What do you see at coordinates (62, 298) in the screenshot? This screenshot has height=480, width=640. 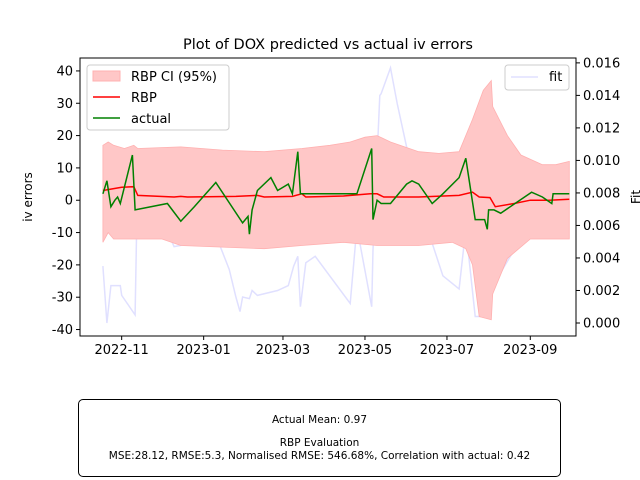 I see `y-tick-label: -30` at bounding box center [62, 298].